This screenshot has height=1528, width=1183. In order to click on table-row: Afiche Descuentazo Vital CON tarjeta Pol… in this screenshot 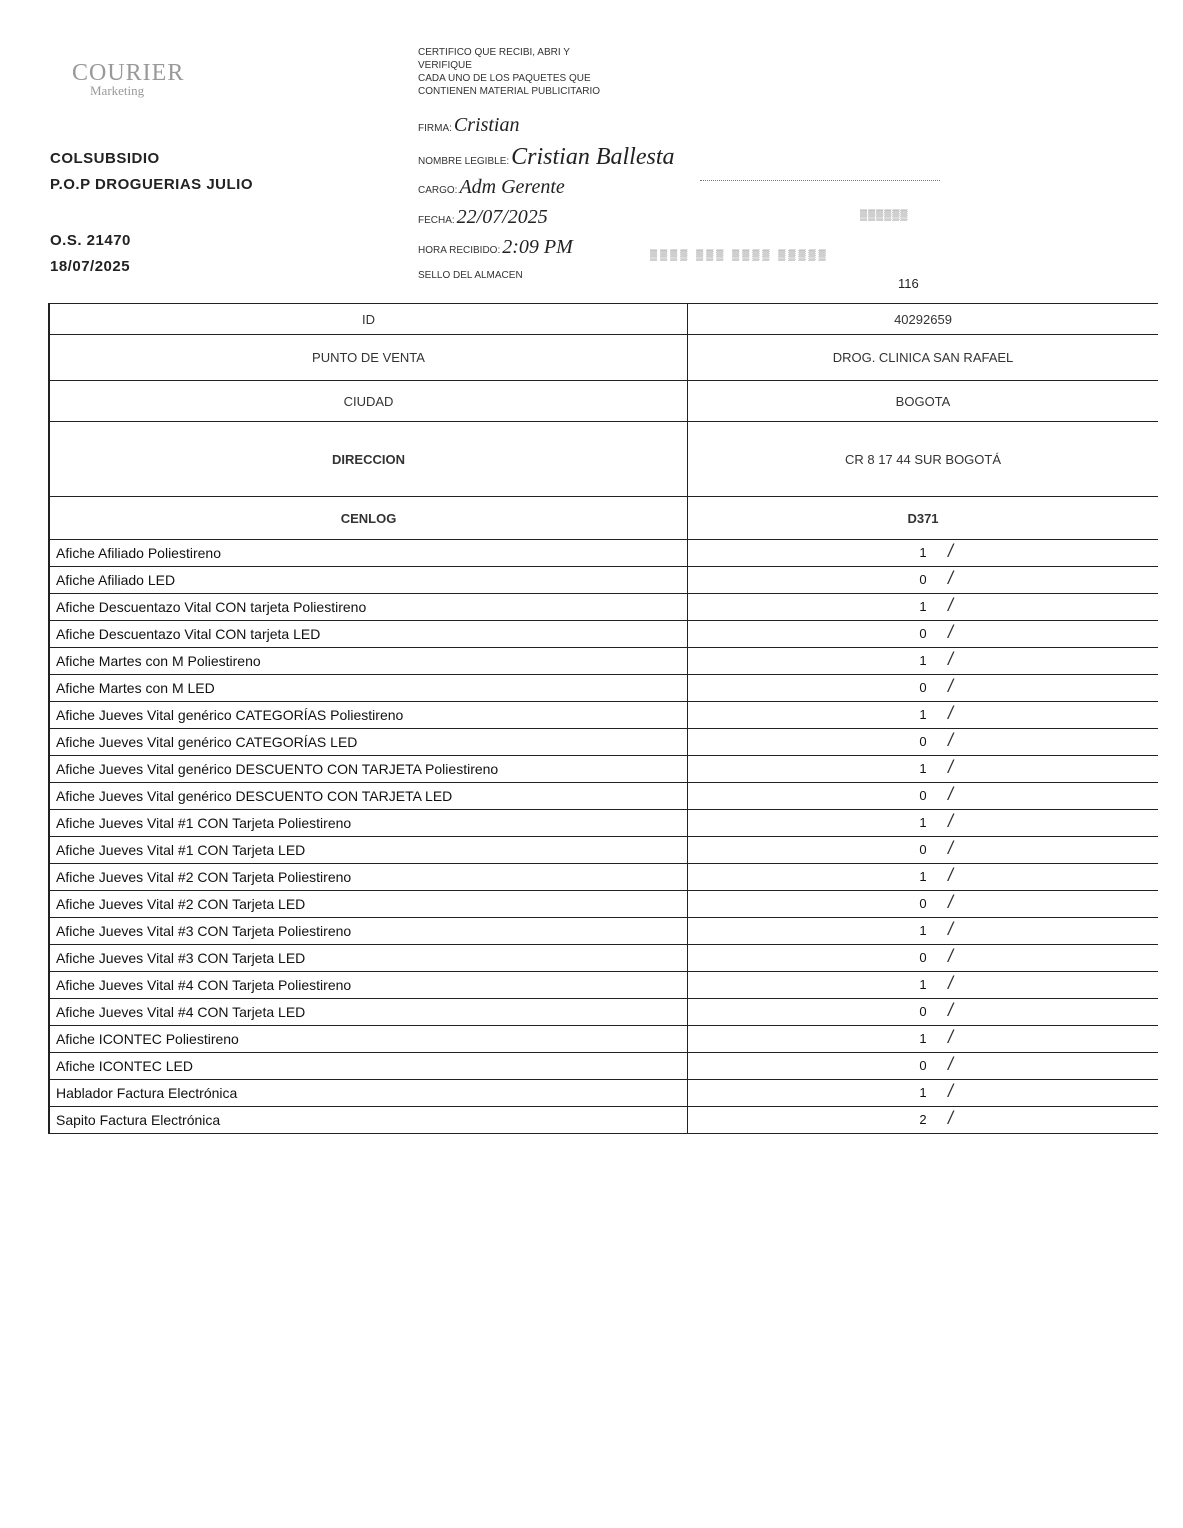, I will do `click(603, 607)`.